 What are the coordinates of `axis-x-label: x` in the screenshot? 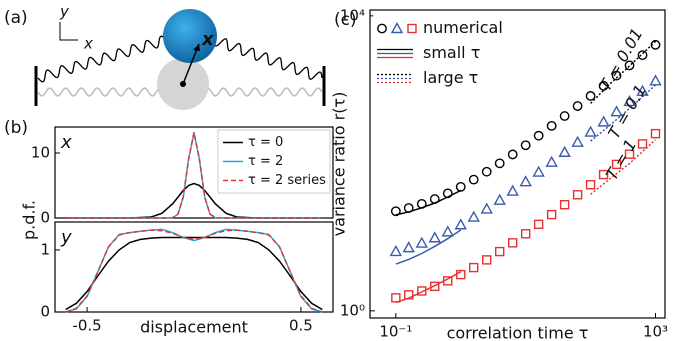 It's located at (88, 44).